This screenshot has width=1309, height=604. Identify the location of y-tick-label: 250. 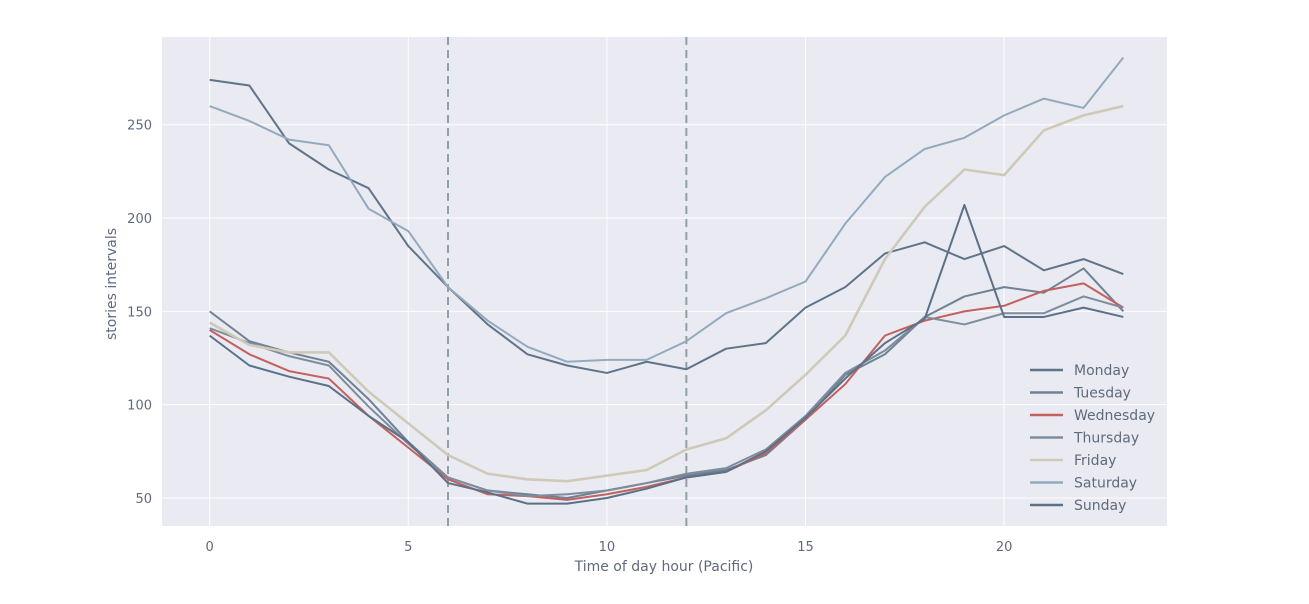
(139, 126).